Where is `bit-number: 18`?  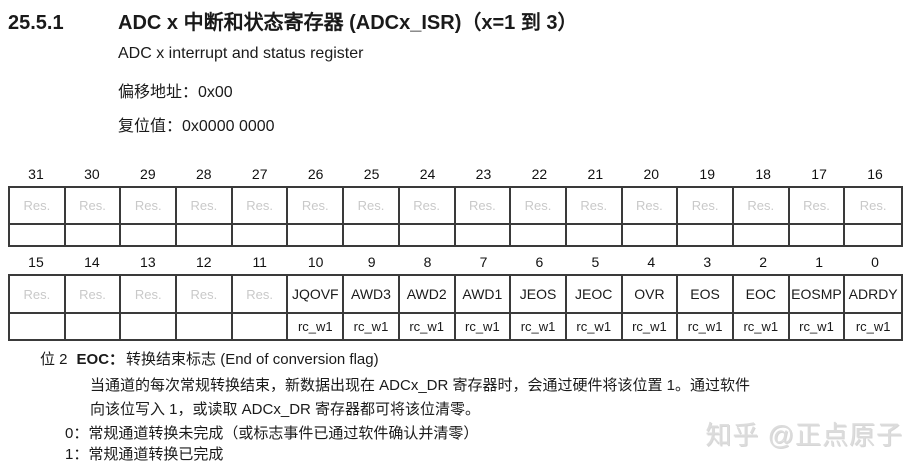 bit-number: 18 is located at coordinates (763, 174).